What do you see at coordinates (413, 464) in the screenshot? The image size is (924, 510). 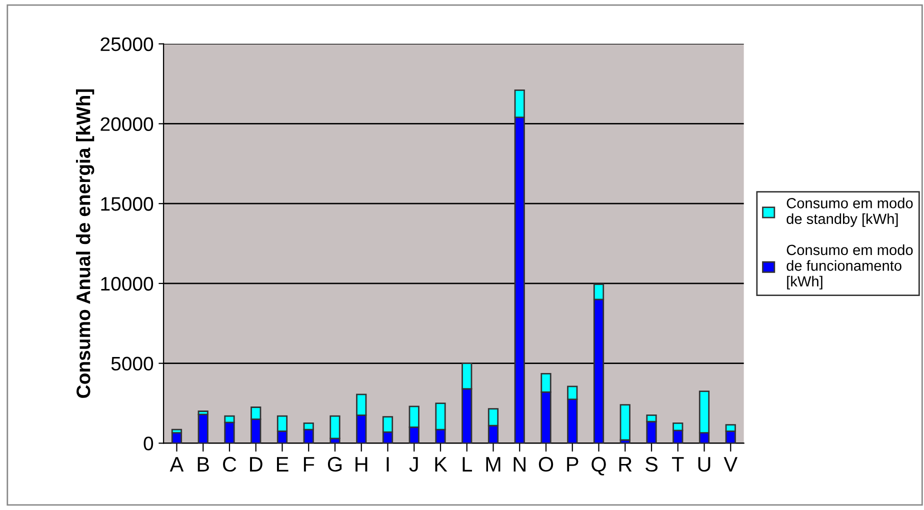 I see `x-tick-label: J` at bounding box center [413, 464].